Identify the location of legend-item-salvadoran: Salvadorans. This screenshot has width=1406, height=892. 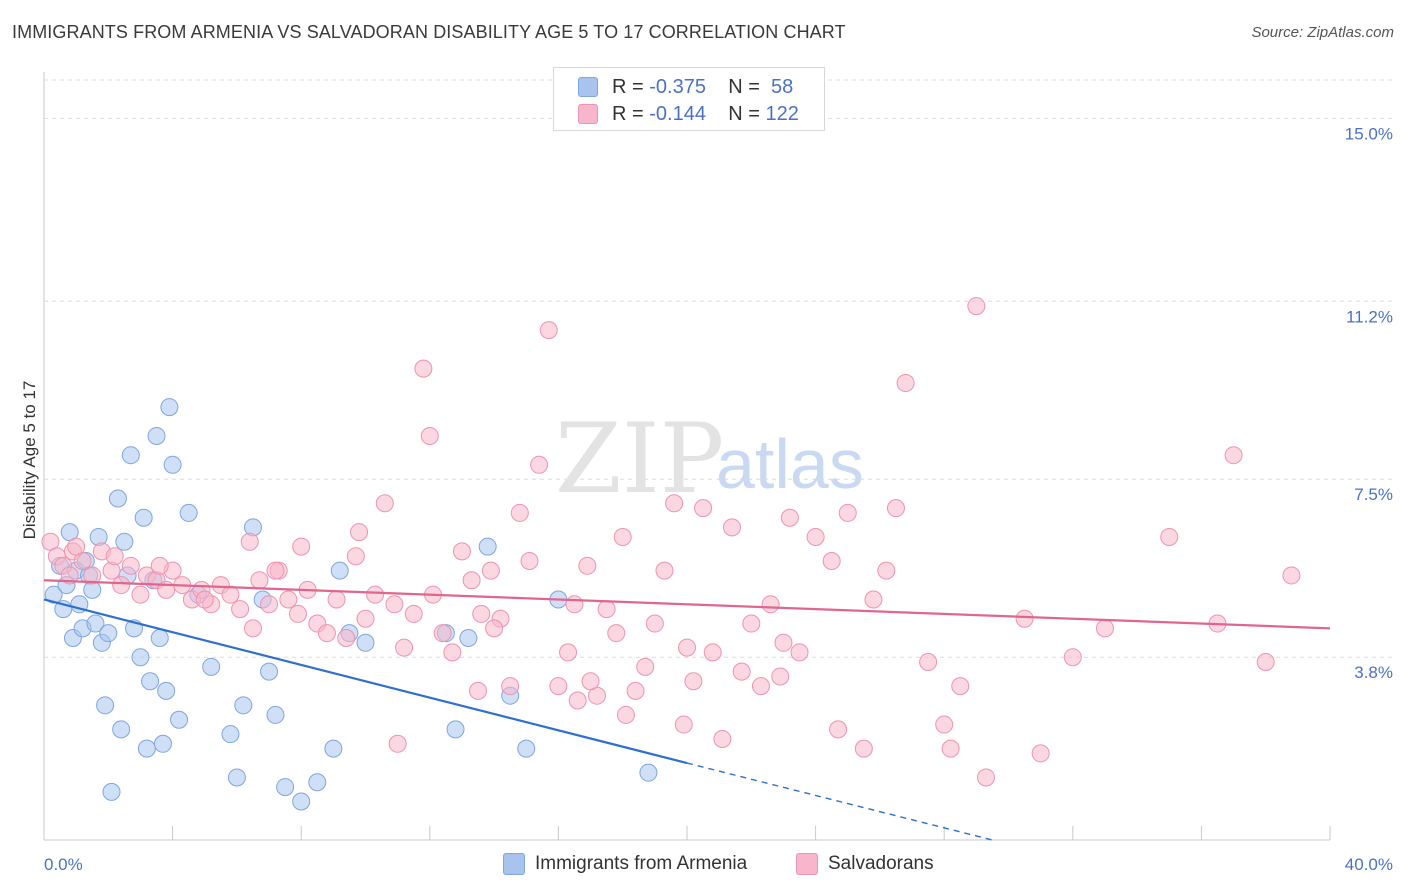
(865, 864).